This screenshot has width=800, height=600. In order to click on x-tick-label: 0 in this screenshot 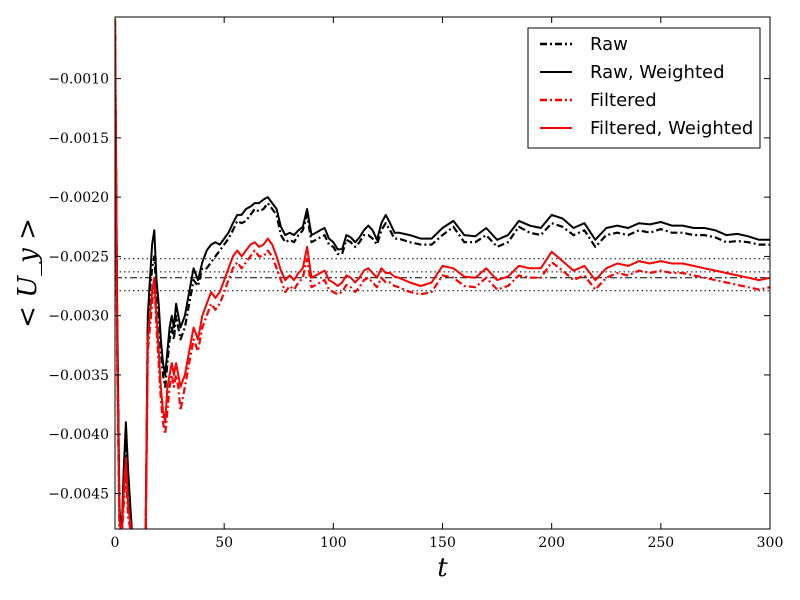, I will do `click(115, 543)`.